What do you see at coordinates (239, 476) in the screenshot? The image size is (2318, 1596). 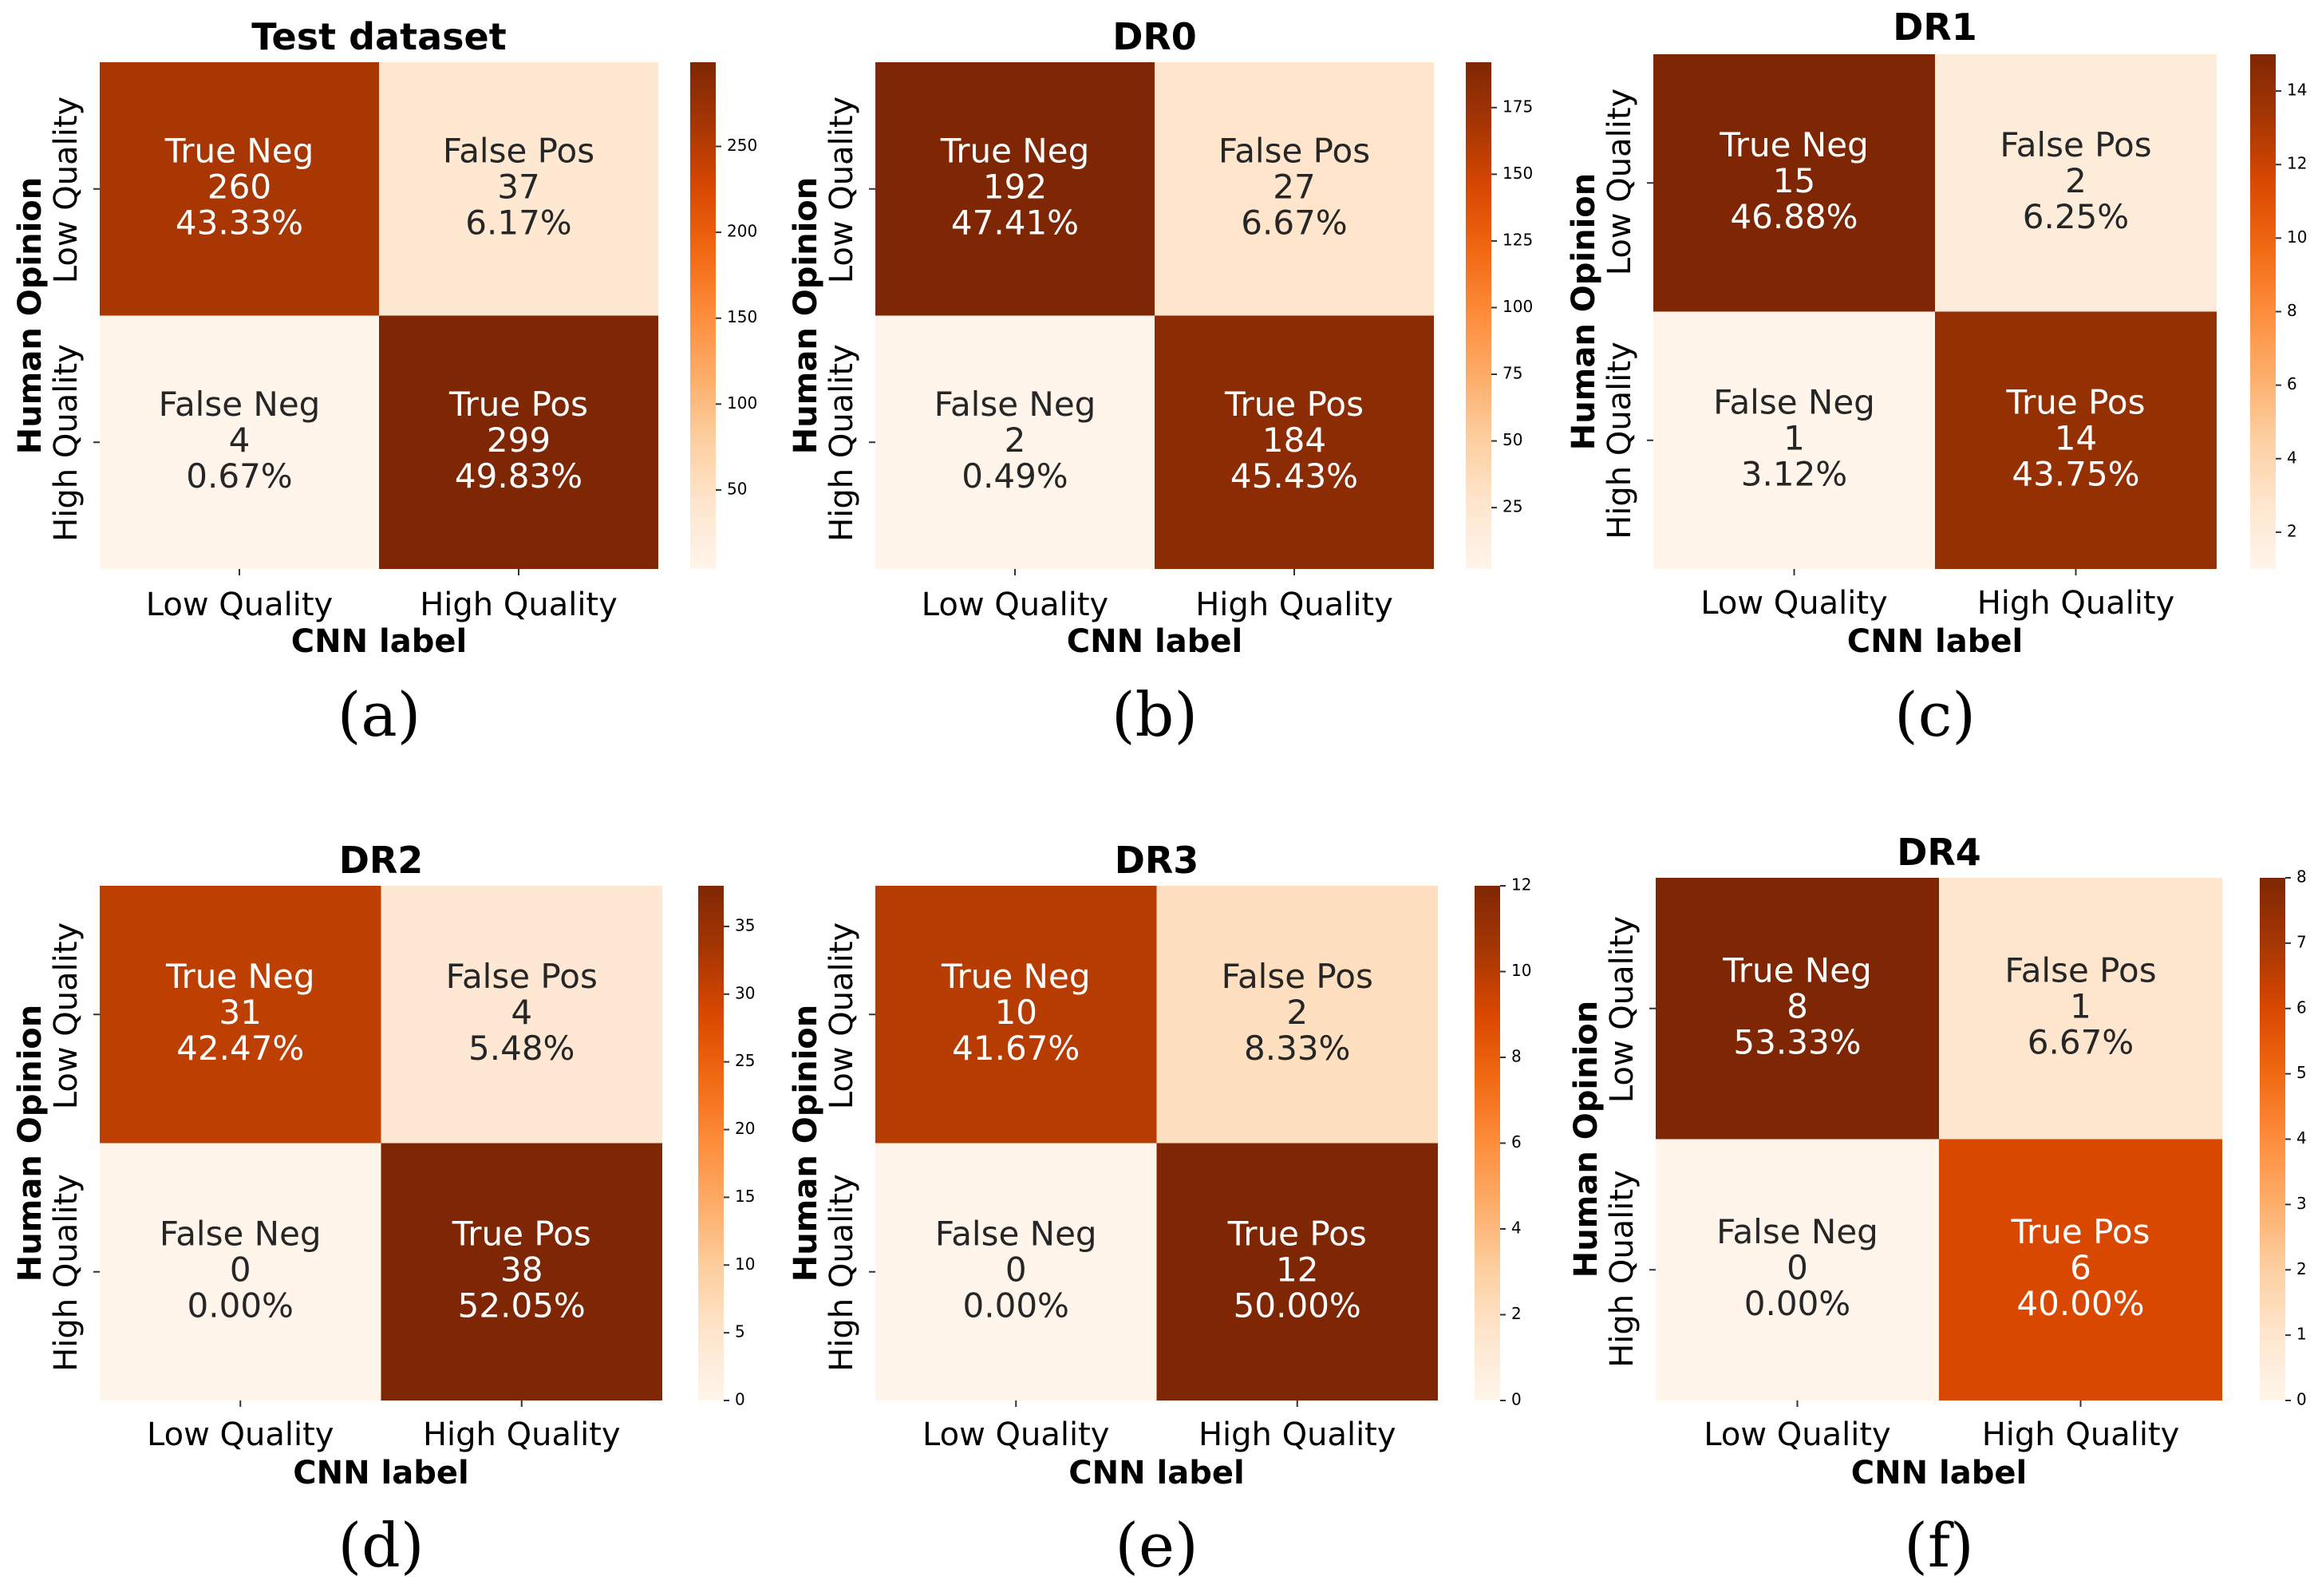 I see `cell-percent-label: 0.67%` at bounding box center [239, 476].